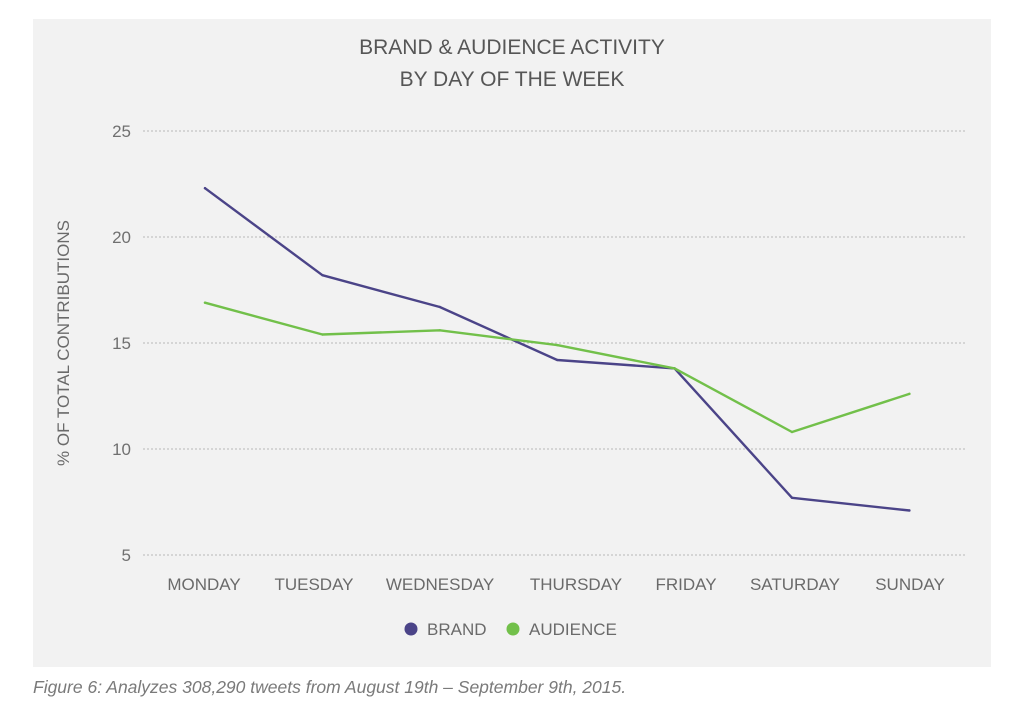  What do you see at coordinates (440, 584) in the screenshot?
I see `x-tick-label: WEDNESDAY` at bounding box center [440, 584].